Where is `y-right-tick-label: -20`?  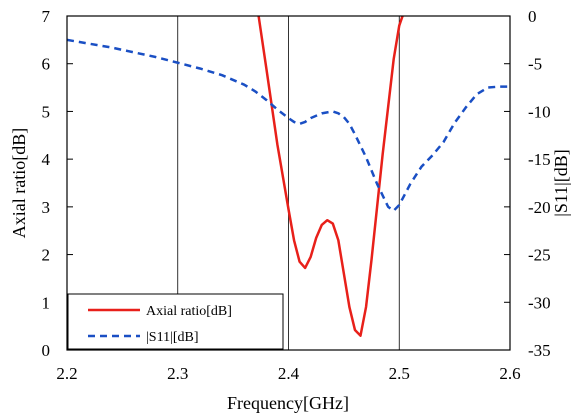
y-right-tick-label: -20 is located at coordinates (539, 207).